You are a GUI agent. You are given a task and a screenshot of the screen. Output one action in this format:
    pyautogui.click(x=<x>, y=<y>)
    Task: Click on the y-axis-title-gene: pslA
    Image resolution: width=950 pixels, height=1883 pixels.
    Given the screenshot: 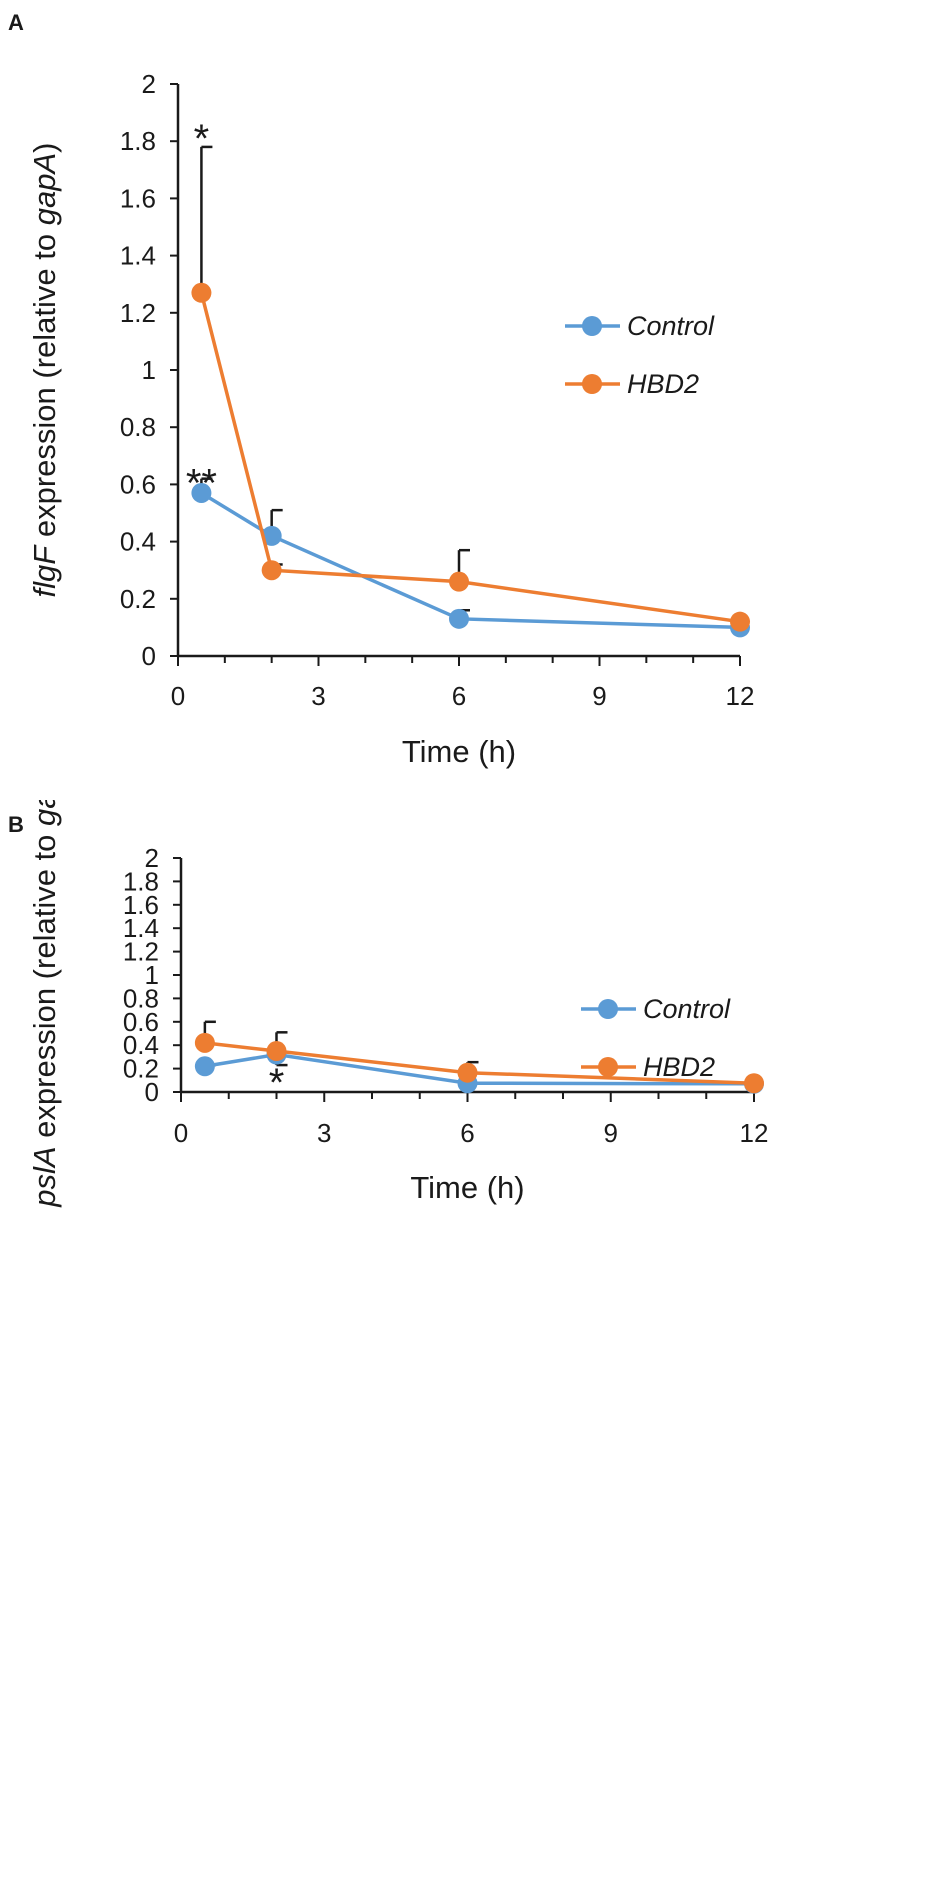 What is the action you would take?
    pyautogui.click(x=44, y=1176)
    